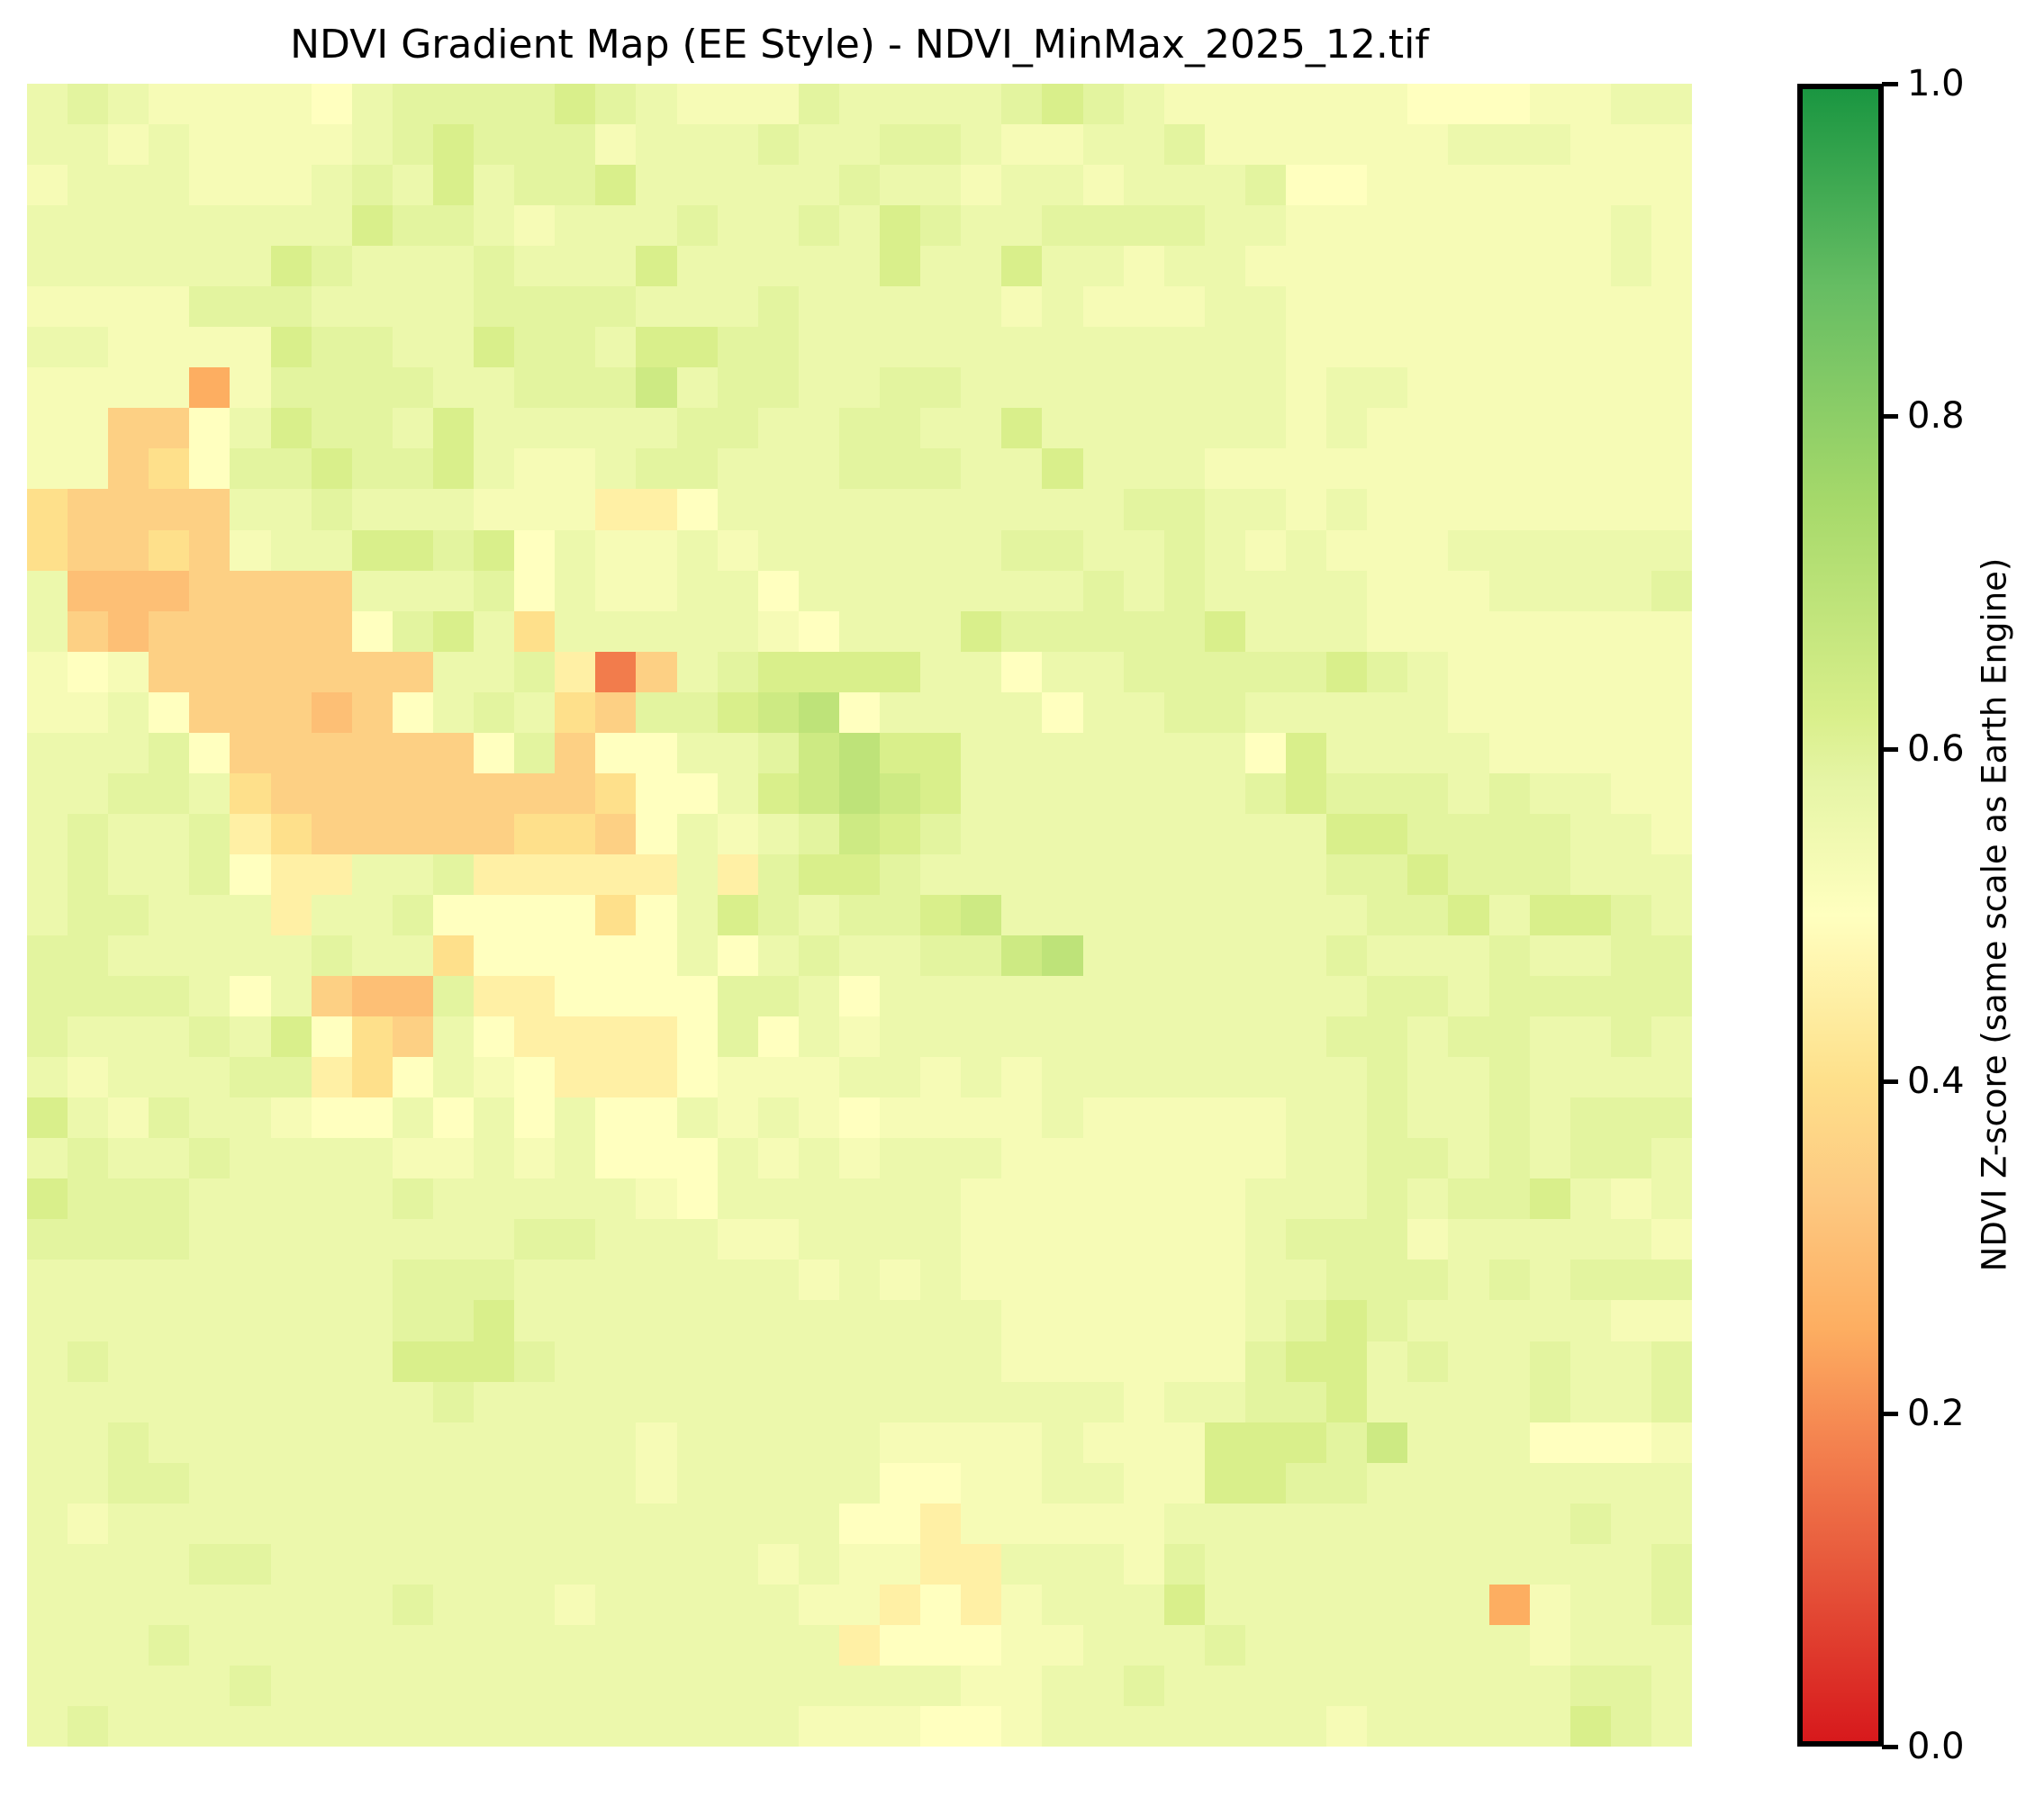 The height and width of the screenshot is (1797, 2044). Describe the element at coordinates (1936, 1747) in the screenshot. I see `colorbar-tick-label: 0.0` at that location.